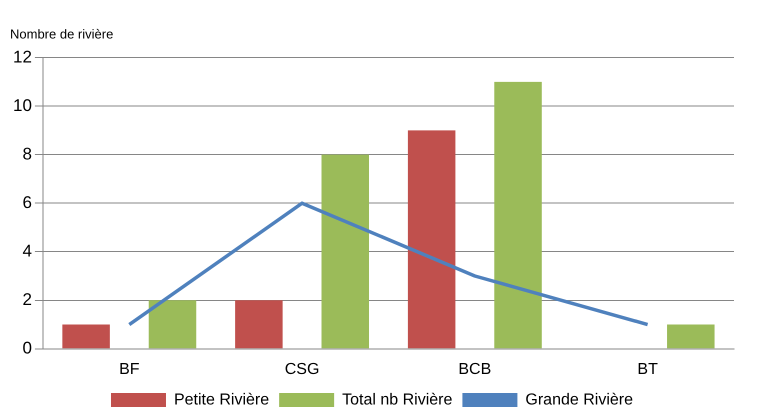 Image resolution: width=764 pixels, height=418 pixels. I want to click on legend-label: Grande Rivière, so click(579, 399).